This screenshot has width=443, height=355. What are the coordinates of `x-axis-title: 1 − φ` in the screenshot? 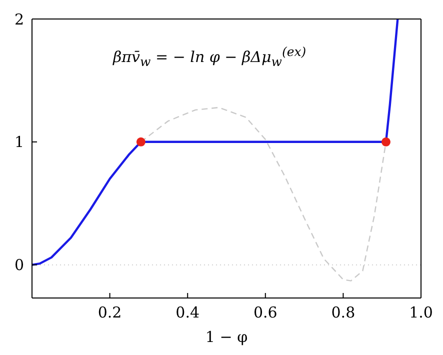 It's located at (226, 337).